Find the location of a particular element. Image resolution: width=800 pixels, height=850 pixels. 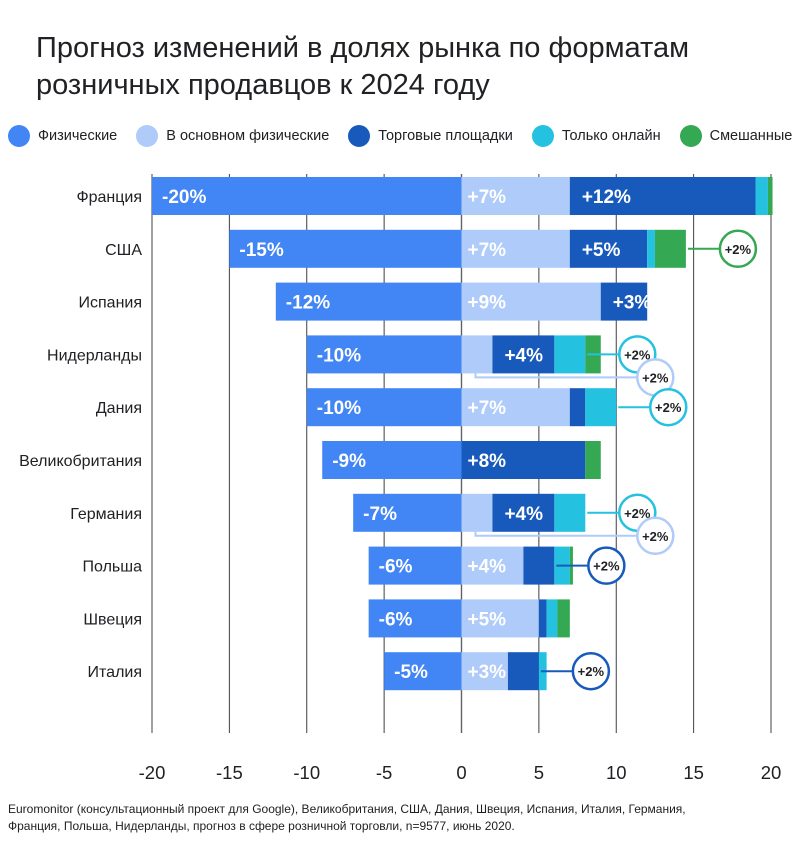

category-label: США is located at coordinates (123, 250).